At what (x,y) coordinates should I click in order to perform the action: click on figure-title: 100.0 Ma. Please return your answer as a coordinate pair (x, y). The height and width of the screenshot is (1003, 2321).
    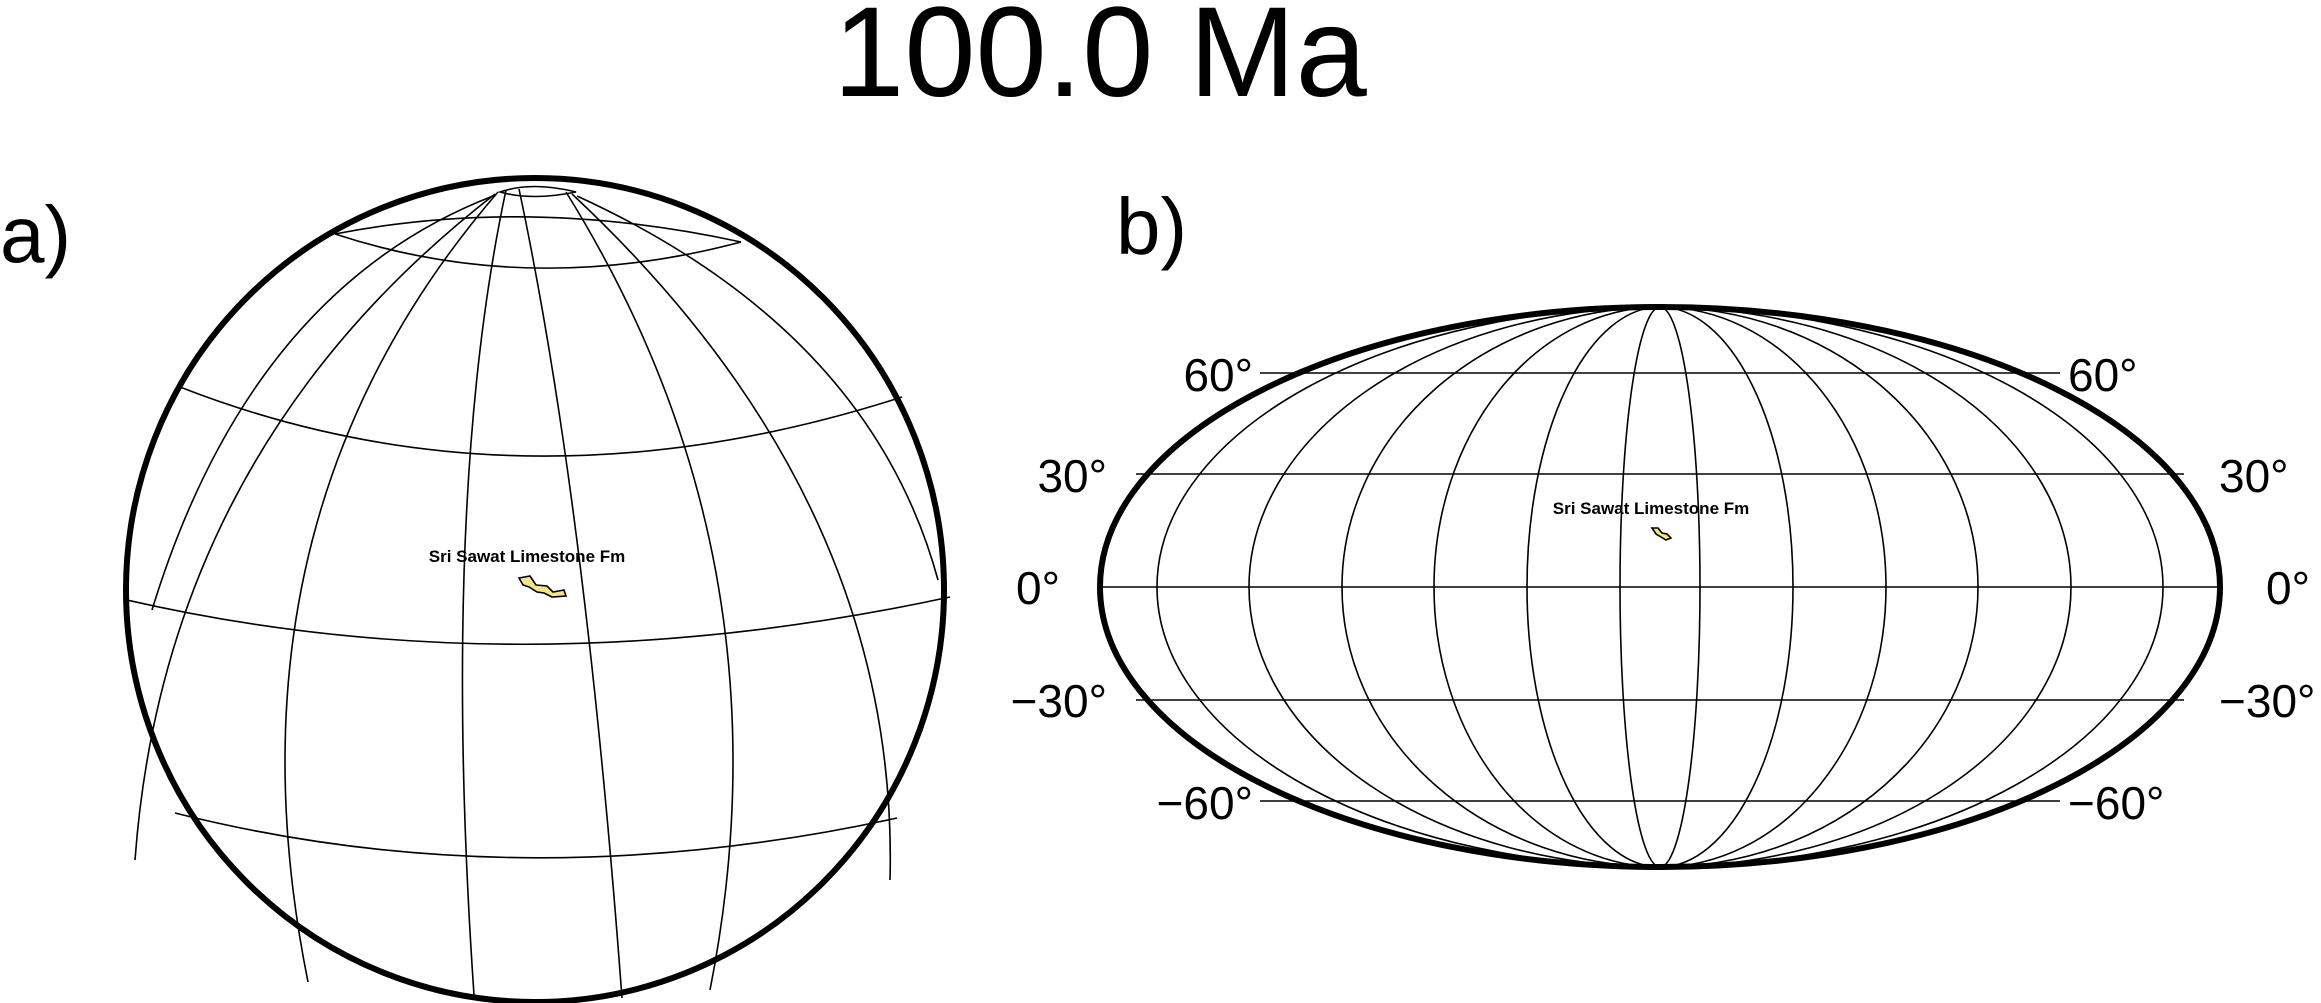
    Looking at the image, I should click on (1100, 62).